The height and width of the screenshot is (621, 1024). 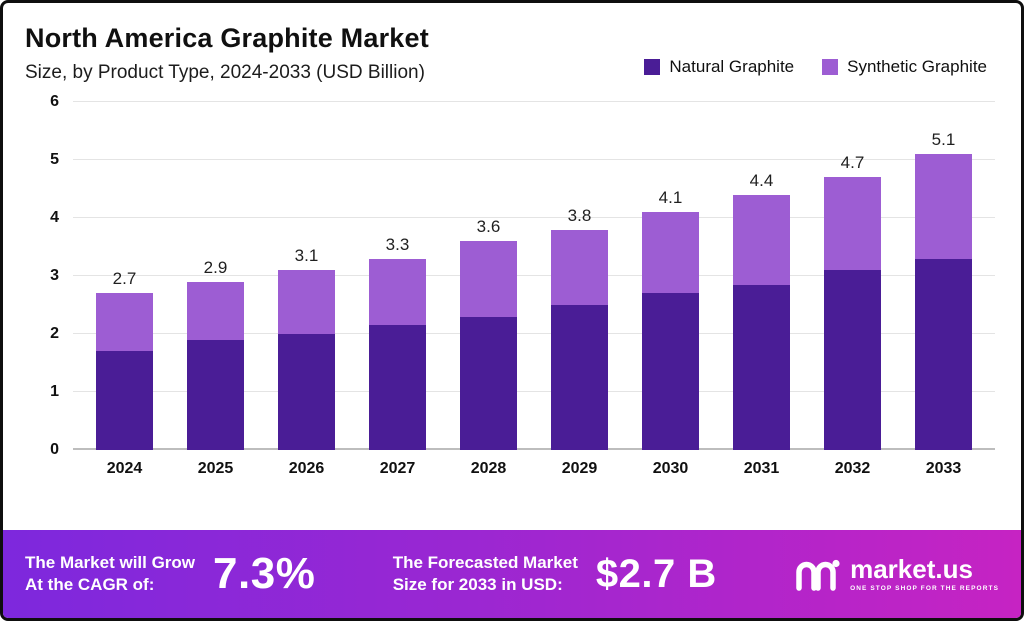 I want to click on cagr-label: The Market will Grow At the CAGR of:, so click(x=110, y=574).